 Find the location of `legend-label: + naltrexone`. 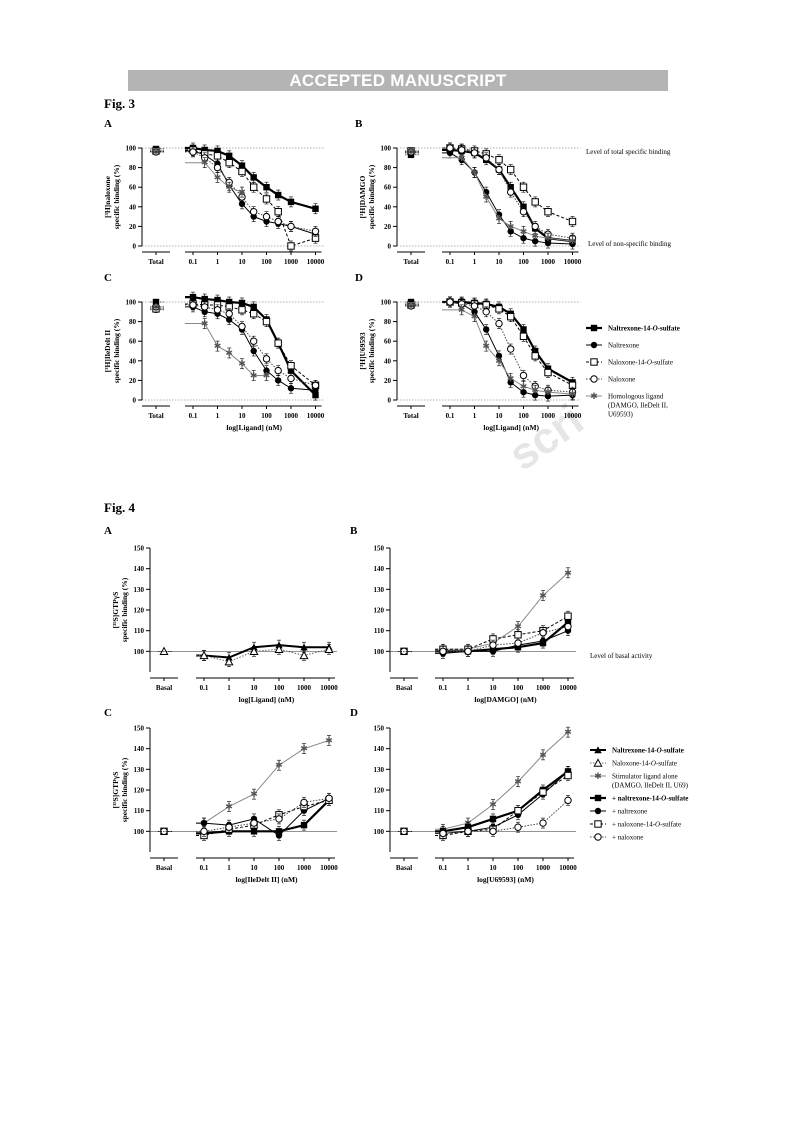

legend-label: + naltrexone is located at coordinates (629, 812).